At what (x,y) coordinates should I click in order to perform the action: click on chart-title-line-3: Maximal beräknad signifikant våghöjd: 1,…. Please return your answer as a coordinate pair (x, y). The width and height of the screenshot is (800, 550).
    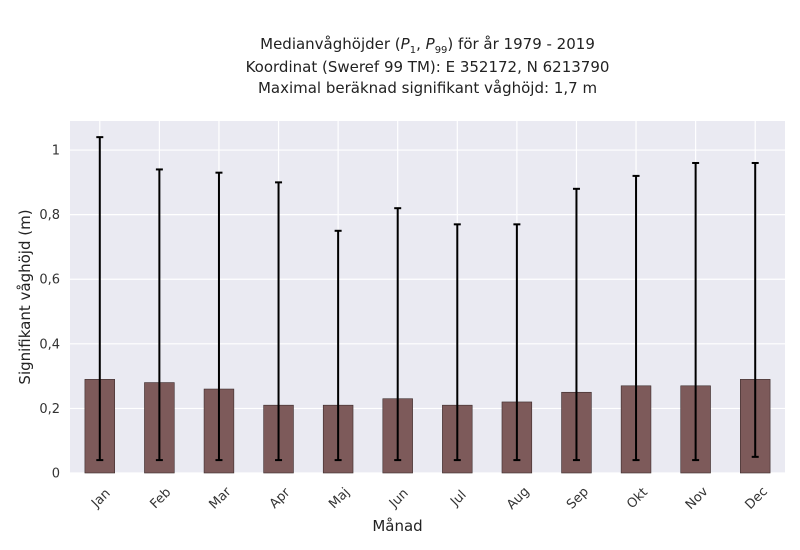
    Looking at the image, I should click on (427, 88).